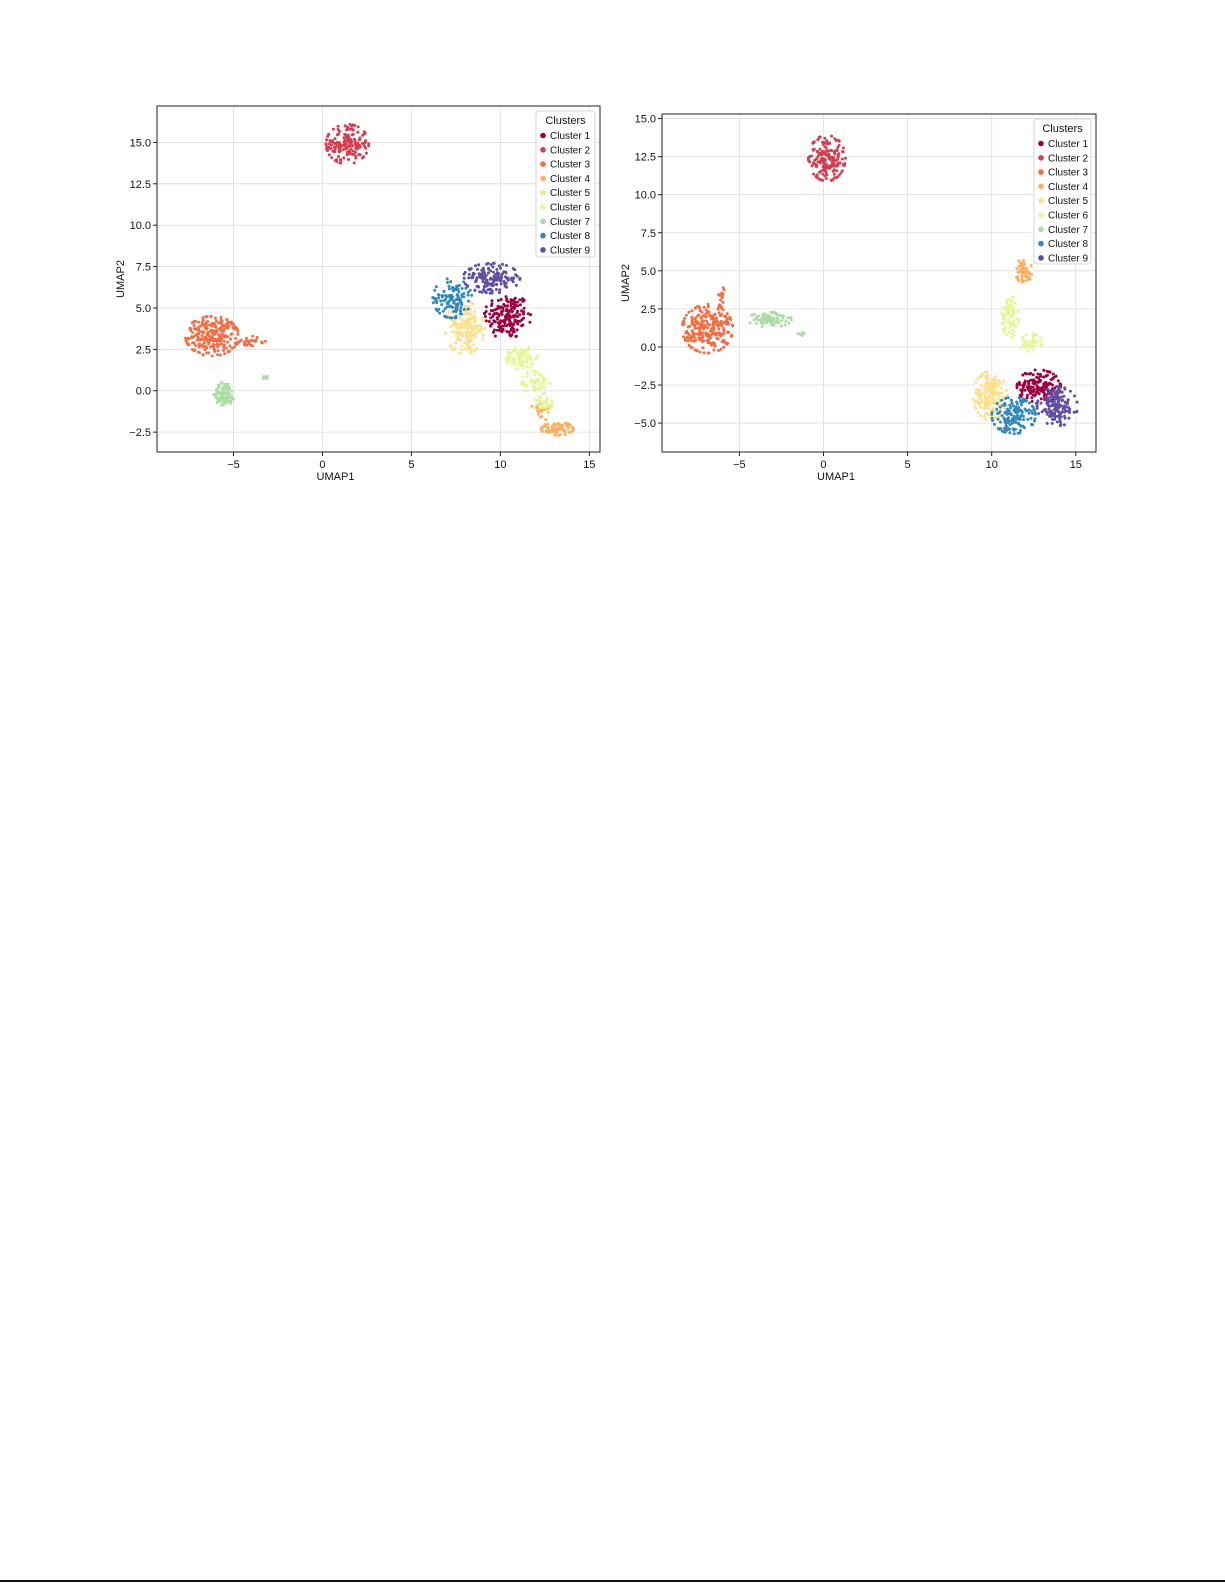 The height and width of the screenshot is (1585, 1225). Describe the element at coordinates (648, 272) in the screenshot. I see `y-tick-label: 5.0` at that location.